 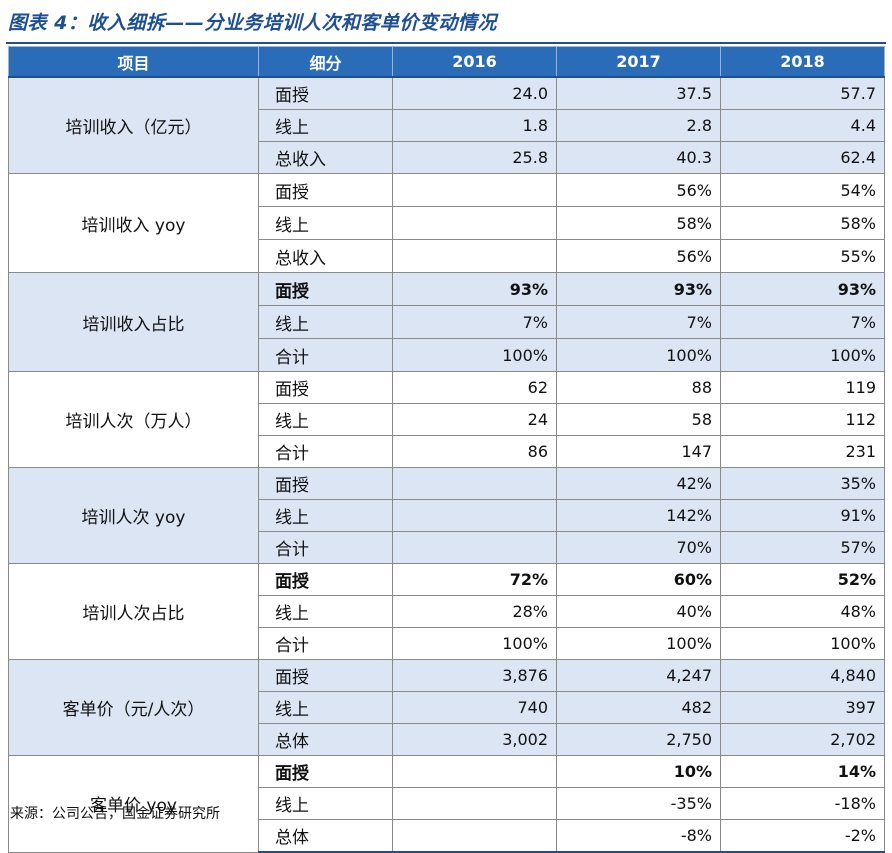 I want to click on cell-2017: 482, so click(x=638, y=707).